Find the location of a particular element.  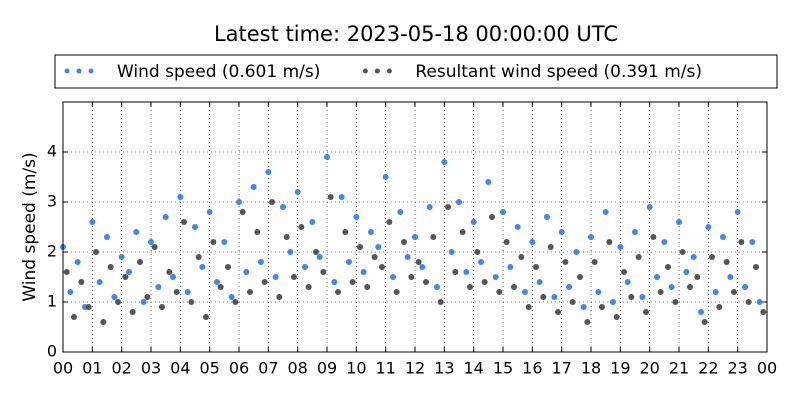

x-tick-label: 22 is located at coordinates (708, 368).